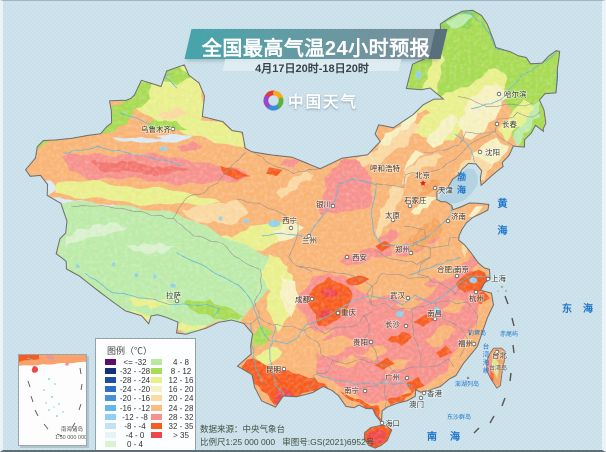  What do you see at coordinates (434, 313) in the screenshot?
I see `svg-text: 南昌` at bounding box center [434, 313].